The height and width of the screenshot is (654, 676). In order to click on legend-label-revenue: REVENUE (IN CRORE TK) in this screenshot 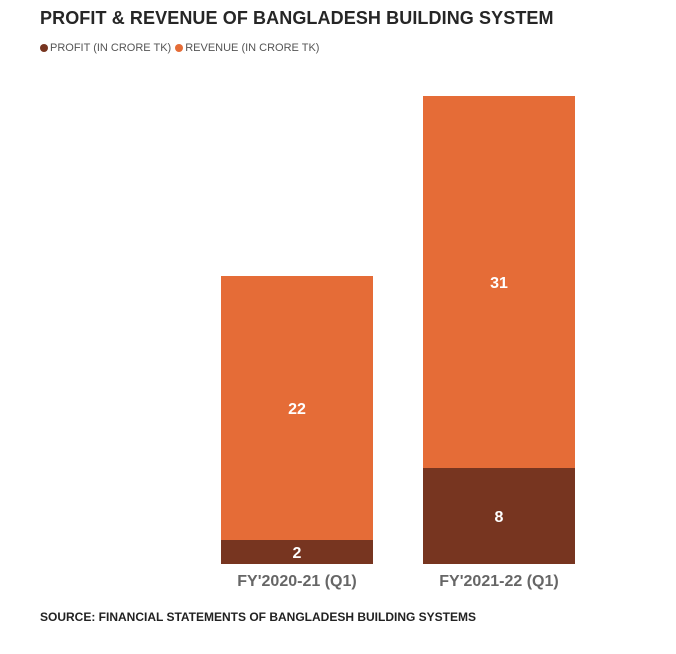, I will do `click(252, 48)`.